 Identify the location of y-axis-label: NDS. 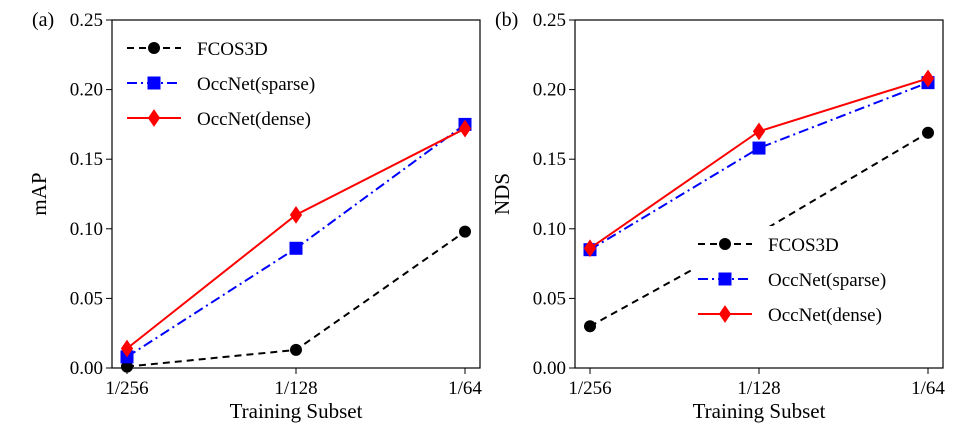
(502, 194).